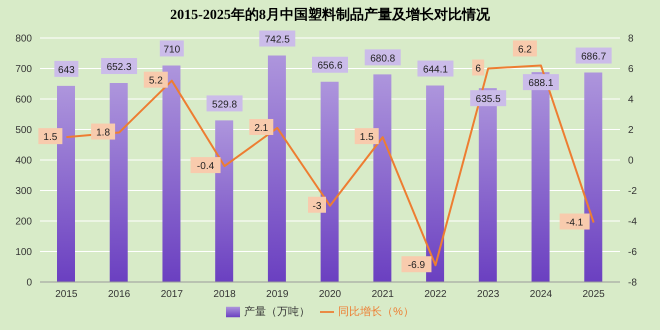 Image resolution: width=660 pixels, height=330 pixels. What do you see at coordinates (317, 206) in the screenshot?
I see `data-label: -3` at bounding box center [317, 206].